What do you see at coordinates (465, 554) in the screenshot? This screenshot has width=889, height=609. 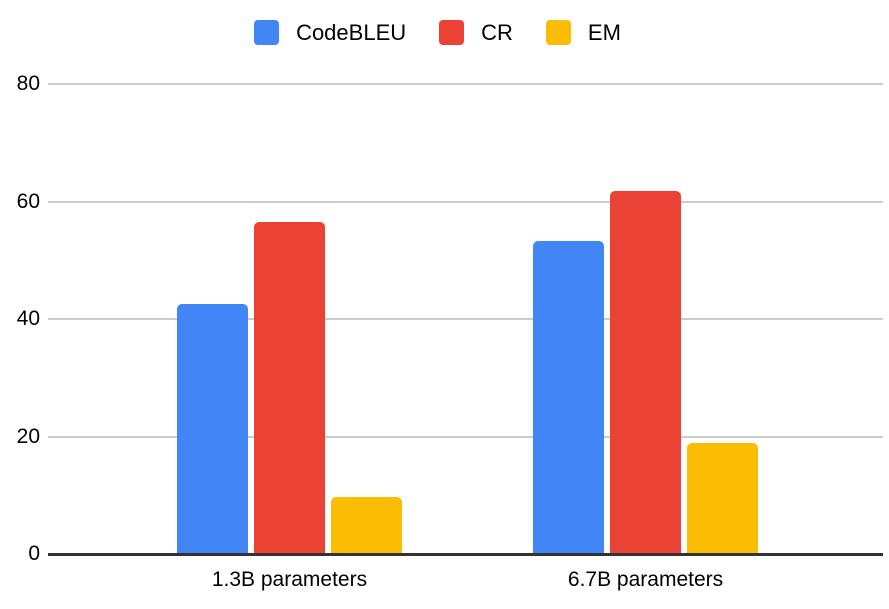 I see `x-axis-line` at bounding box center [465, 554].